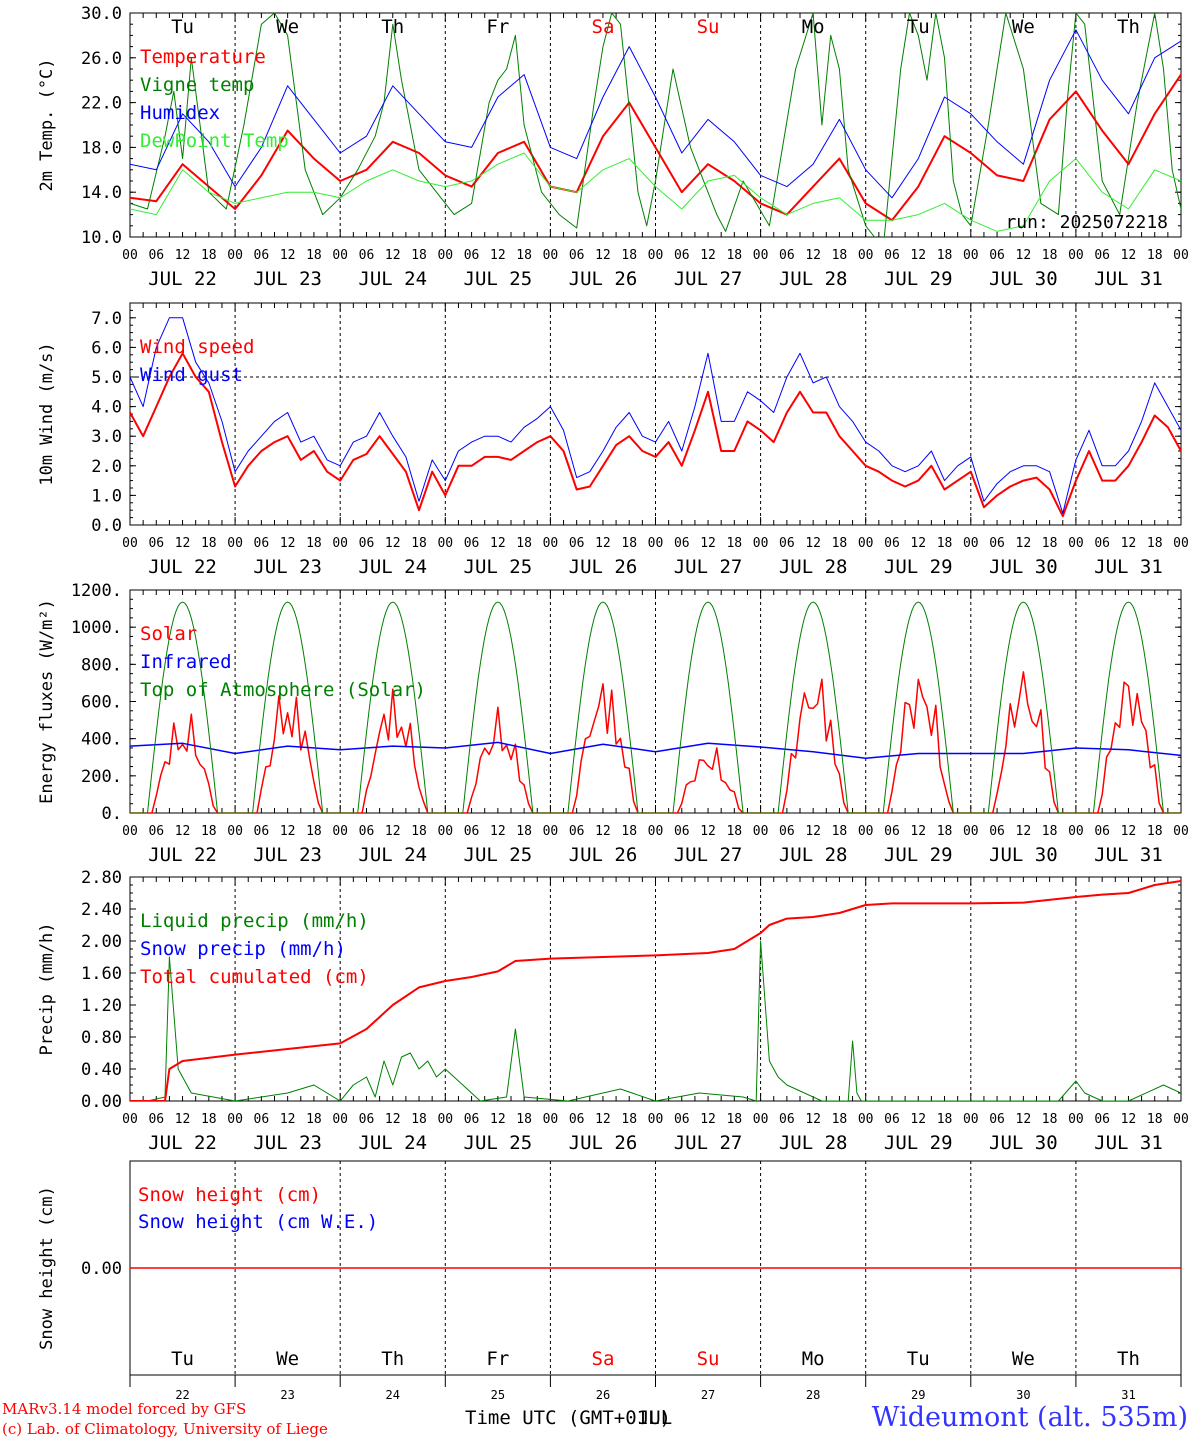 The image size is (1194, 1440). Describe the element at coordinates (283, 690) in the screenshot. I see `legend-entry: Top of Atmosphere (Solar)` at that location.